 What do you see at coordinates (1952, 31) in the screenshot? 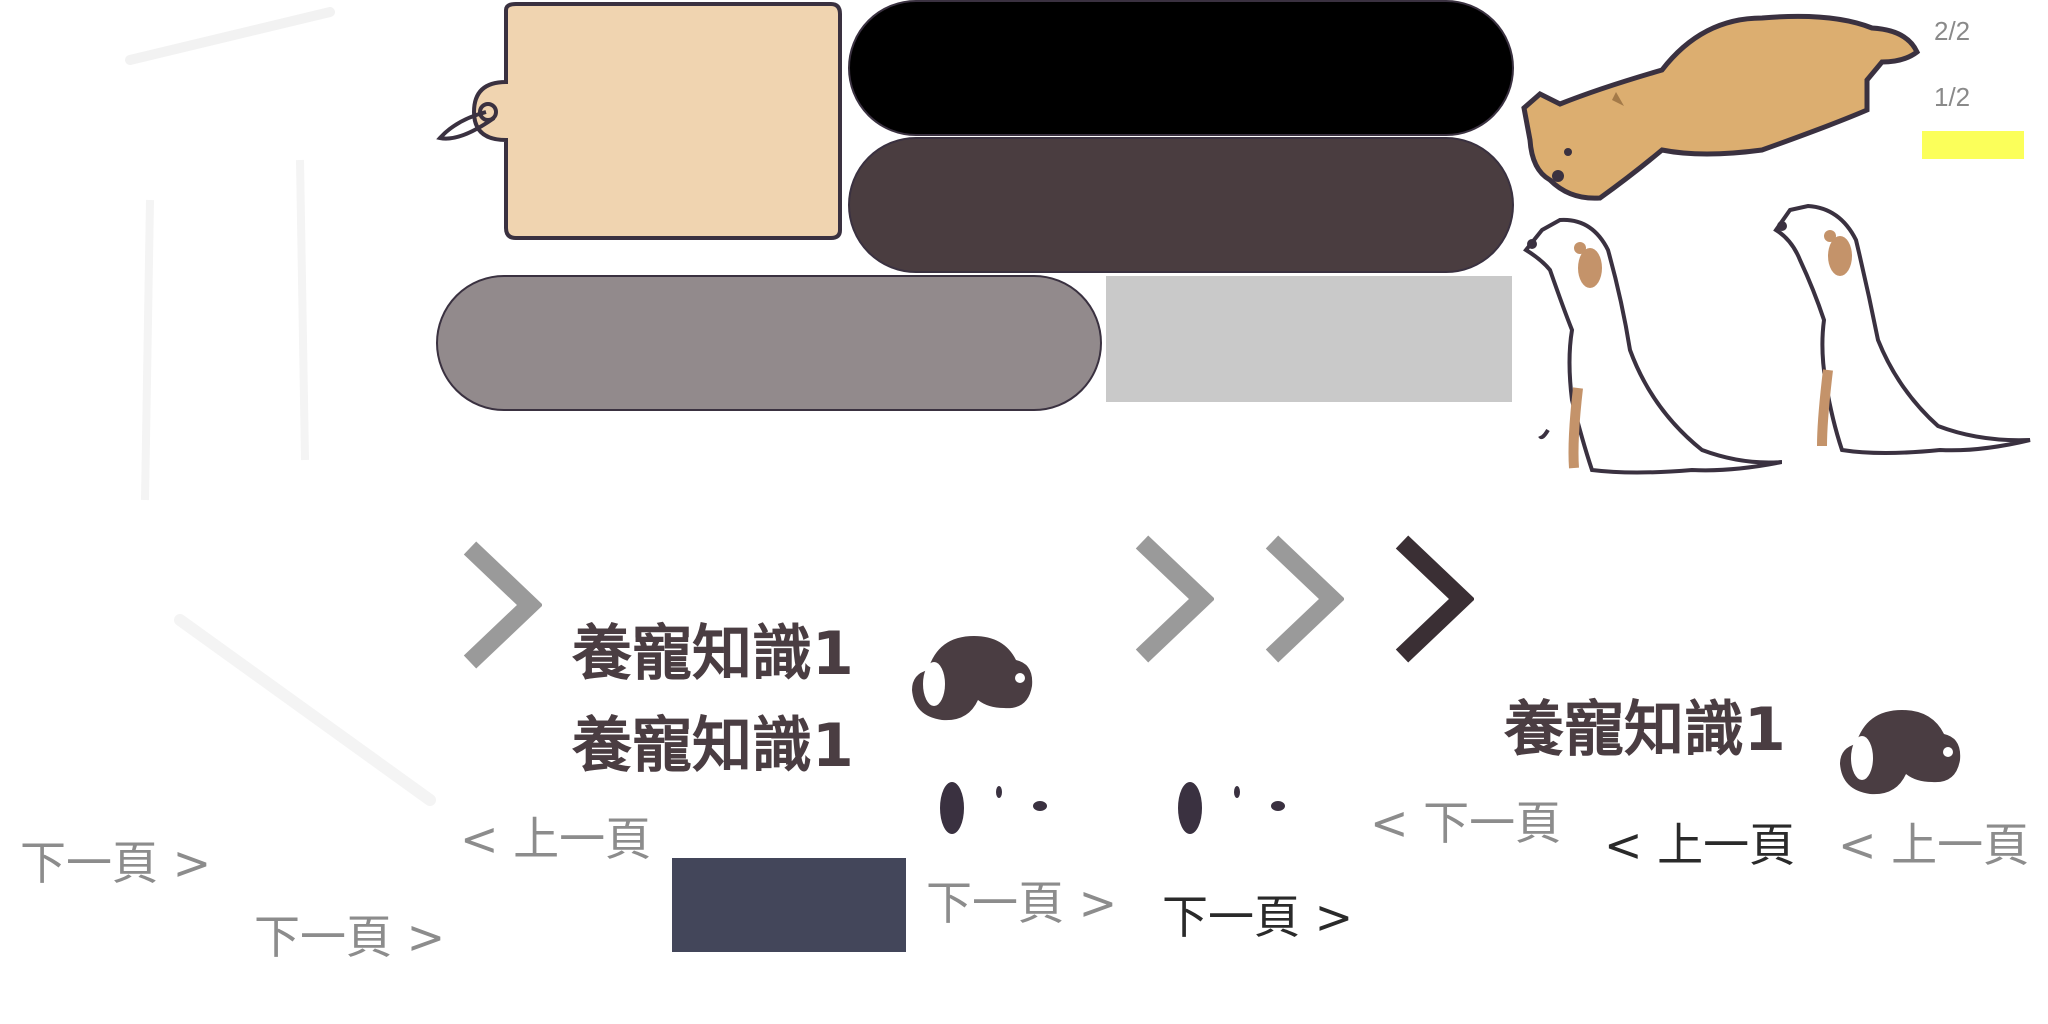
I see `page-counter-2-of-2: 2/2` at bounding box center [1952, 31].